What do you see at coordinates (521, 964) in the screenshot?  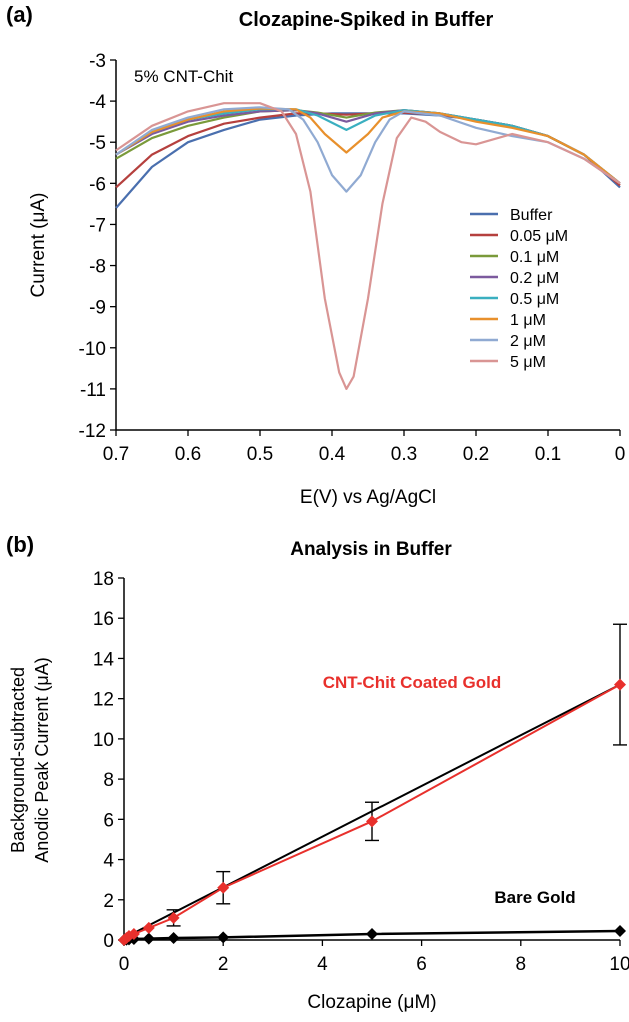 I see `x-tick-label: 8` at bounding box center [521, 964].